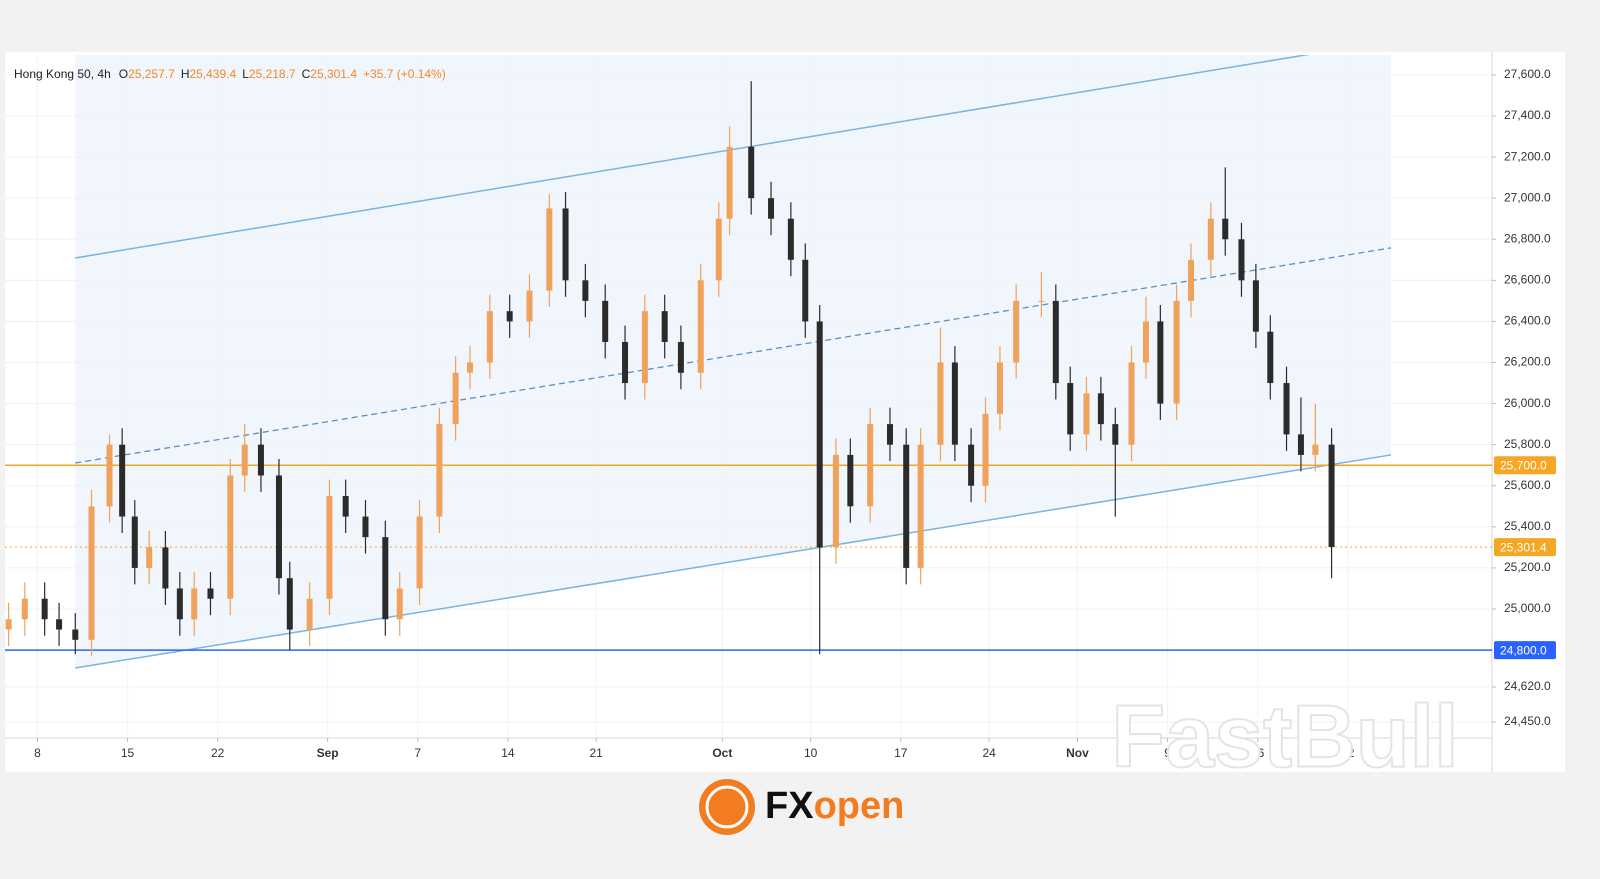  What do you see at coordinates (1527, 403) in the screenshot?
I see `y-tick-label: 26,000.0` at bounding box center [1527, 403].